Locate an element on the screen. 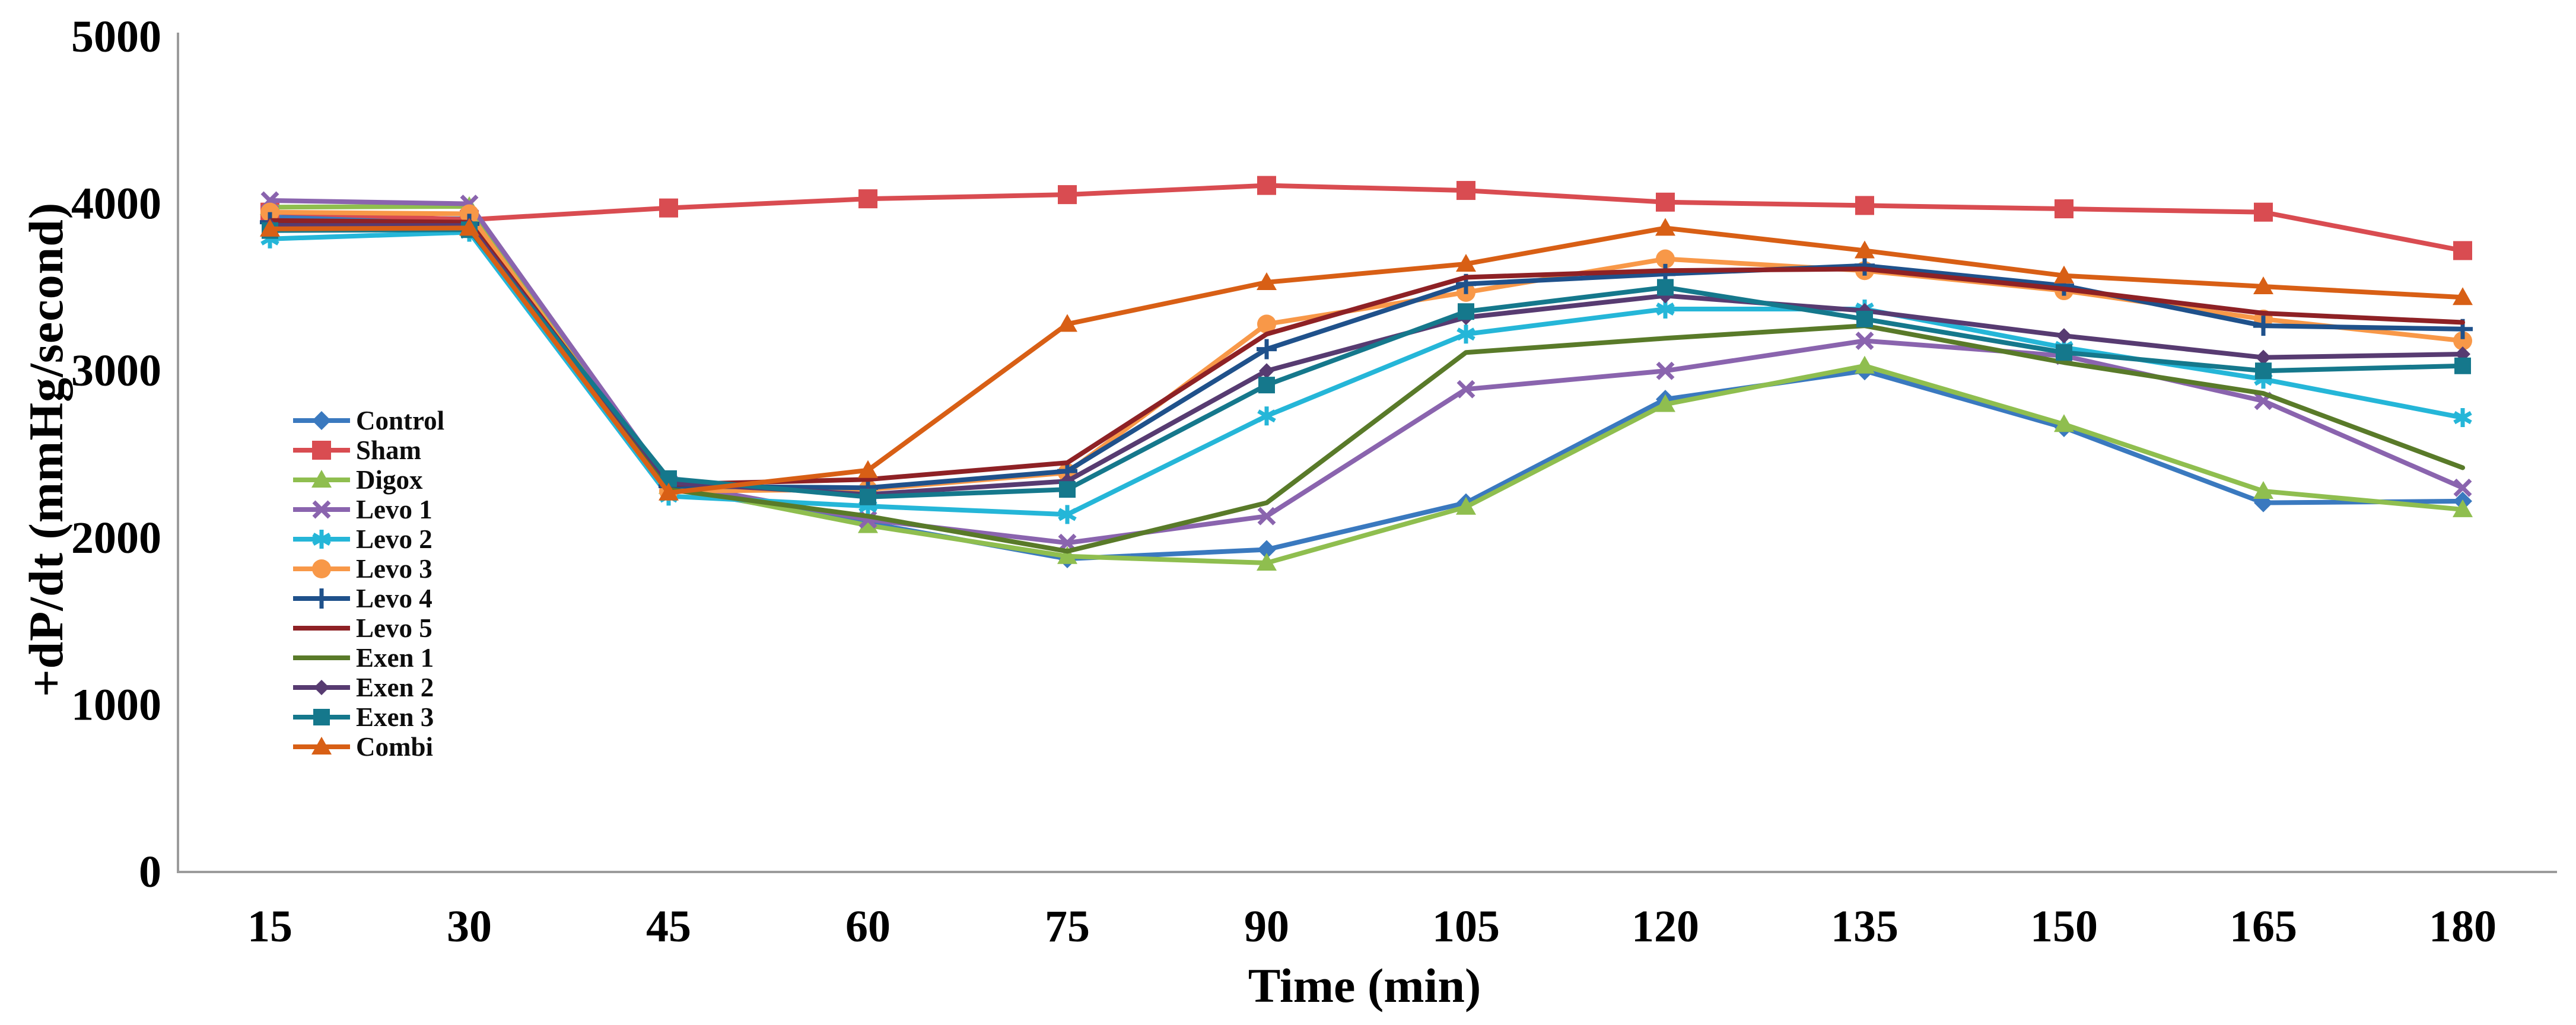  x-tick-label: 60 is located at coordinates (868, 926).